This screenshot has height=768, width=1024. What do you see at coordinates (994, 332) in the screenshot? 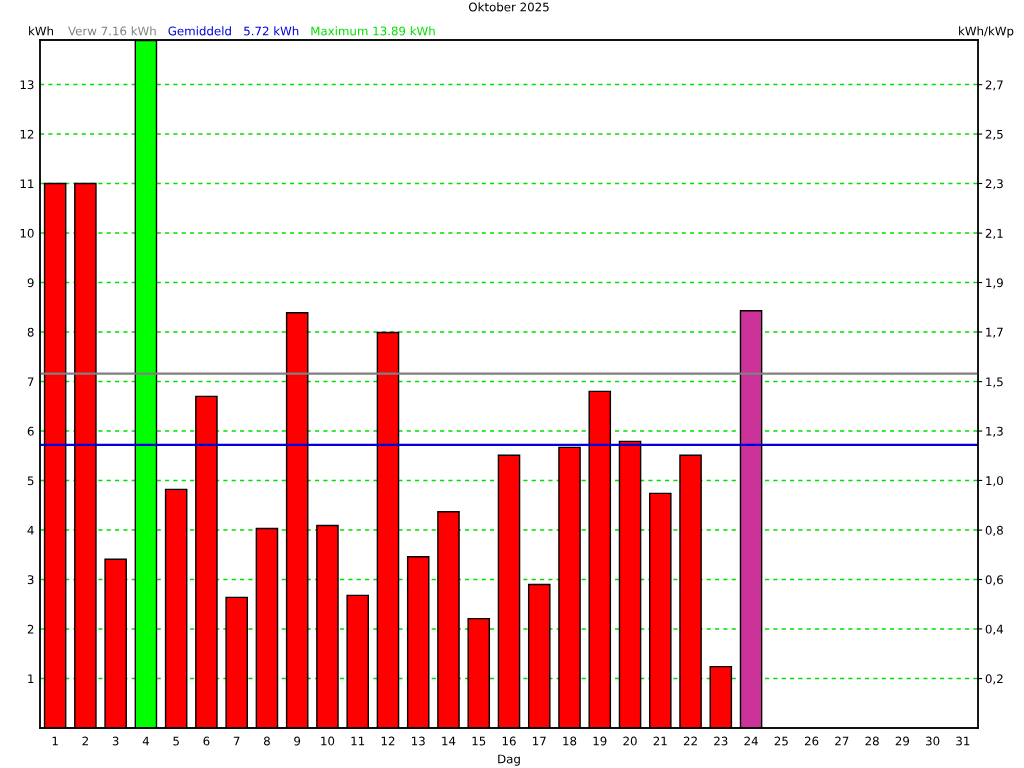
I see `y2-tick-label: 1,7` at bounding box center [994, 332].